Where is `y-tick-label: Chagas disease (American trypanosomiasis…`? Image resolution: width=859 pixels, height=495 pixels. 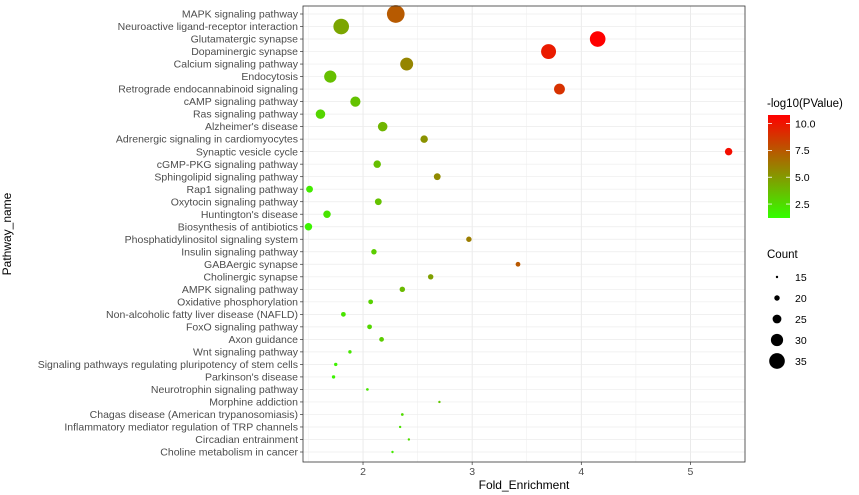 y-tick-label: Chagas disease (American trypanosomiasis… is located at coordinates (194, 415).